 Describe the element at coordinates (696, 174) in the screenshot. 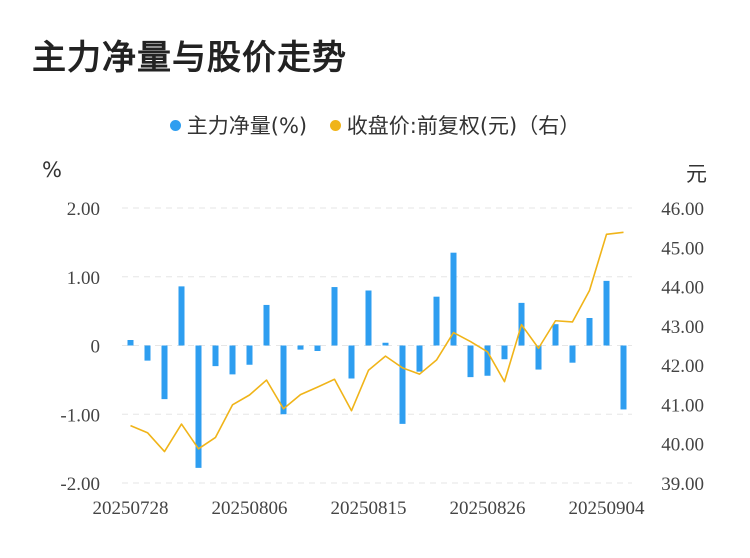

I see `right-axis-unit: 元` at that location.